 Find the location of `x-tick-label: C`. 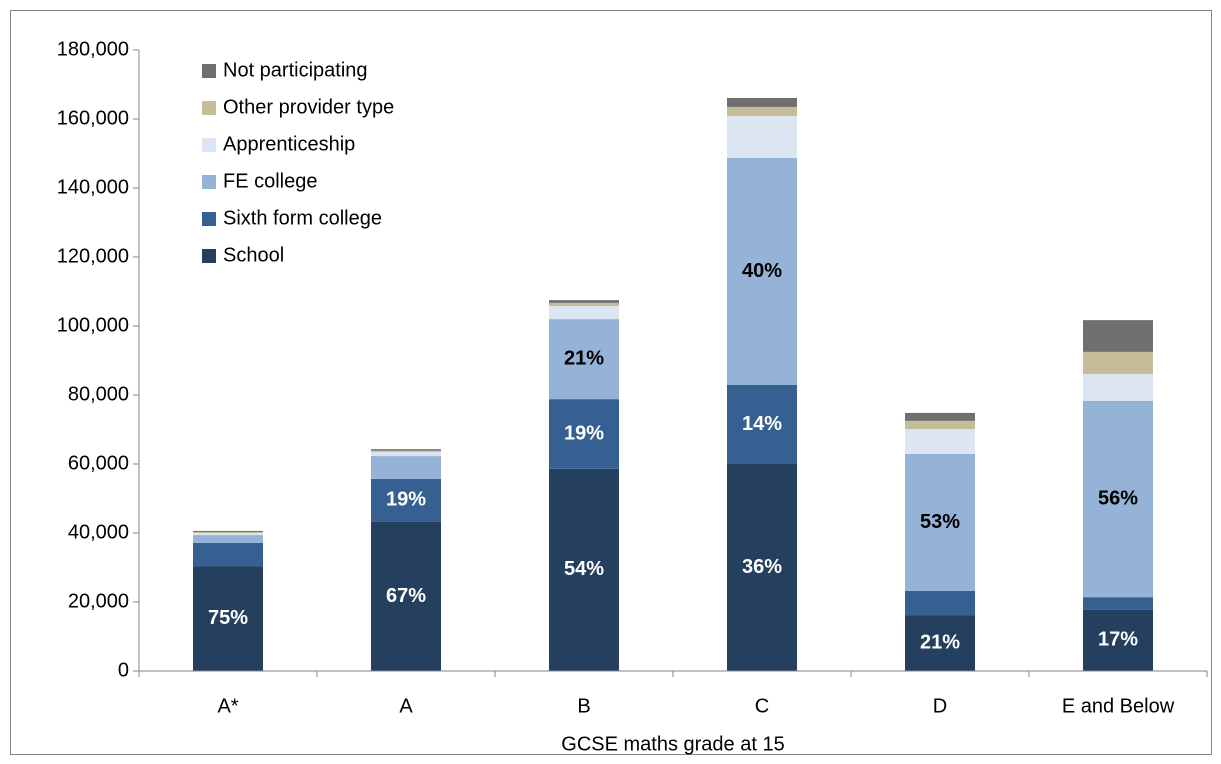

x-tick-label: C is located at coordinates (762, 706).